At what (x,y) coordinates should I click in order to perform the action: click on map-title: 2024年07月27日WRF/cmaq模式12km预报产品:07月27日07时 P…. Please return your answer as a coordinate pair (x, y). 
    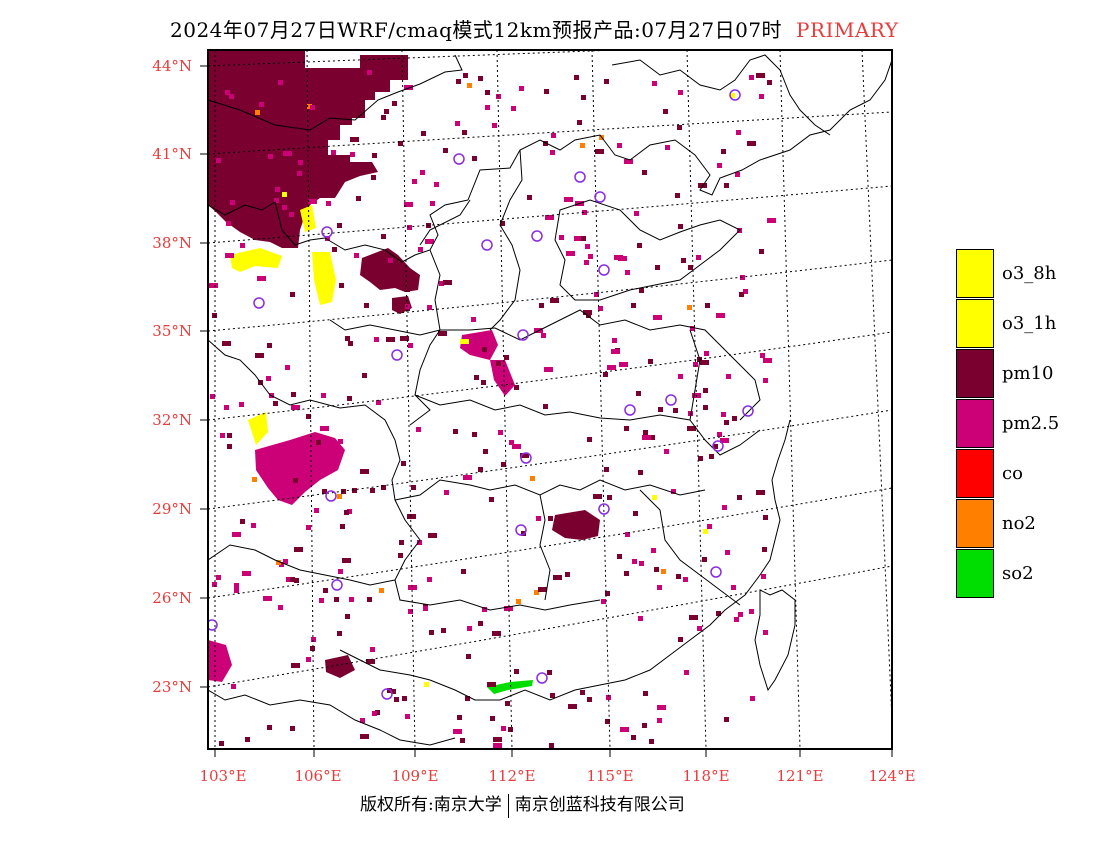
    Looking at the image, I should click on (534, 28).